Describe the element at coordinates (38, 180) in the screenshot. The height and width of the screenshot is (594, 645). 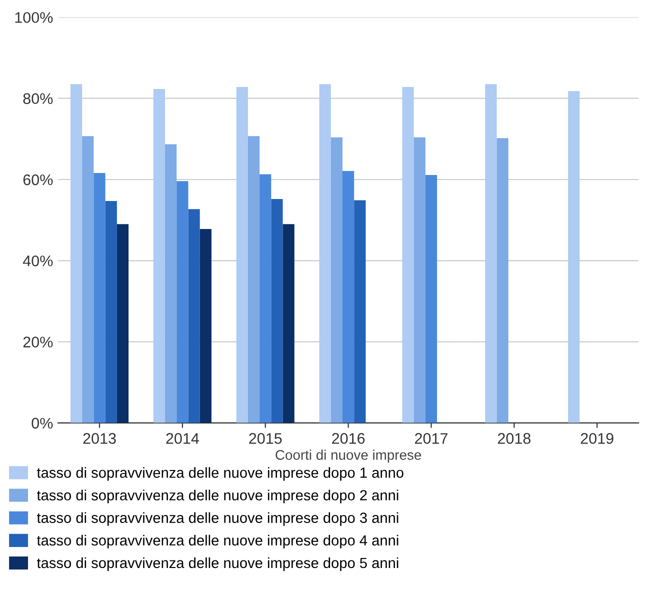
I see `y-tick-label: 60%` at that location.